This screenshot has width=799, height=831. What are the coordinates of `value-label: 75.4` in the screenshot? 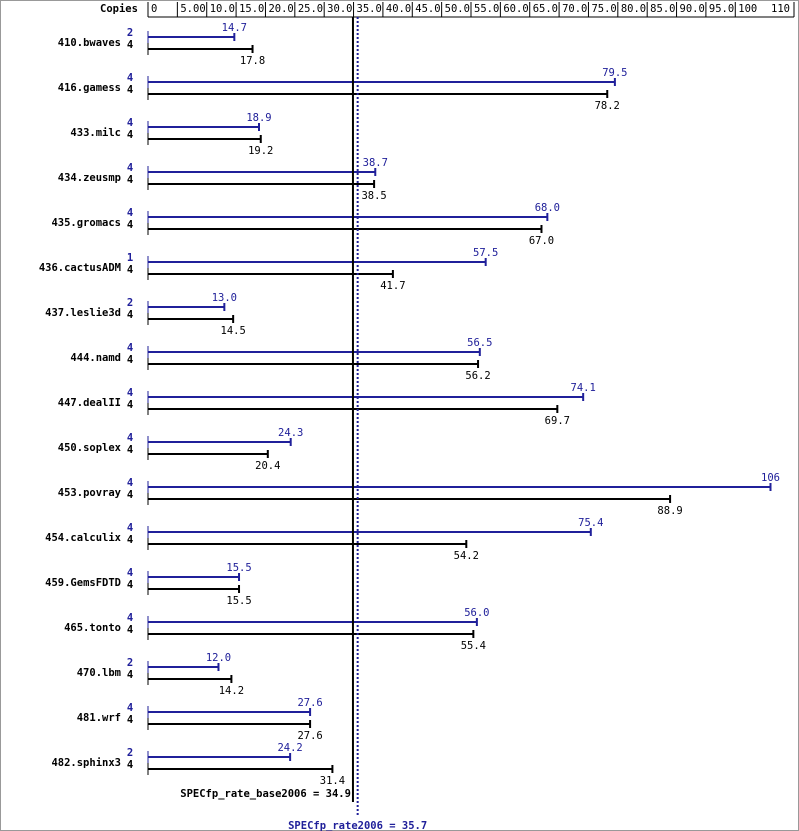 It's located at (590, 523).